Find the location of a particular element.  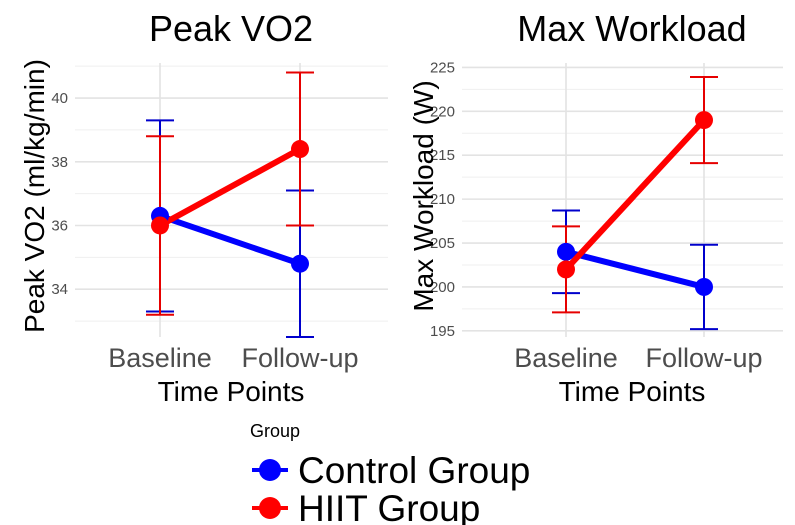

y-tick-label: 40 is located at coordinates (59, 98).